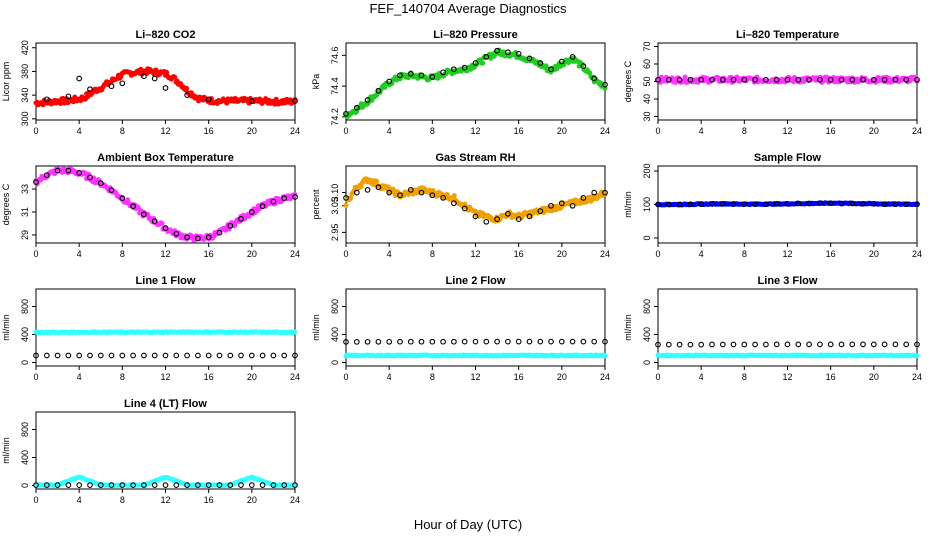 Image resolution: width=936 pixels, height=540 pixels. I want to click on y-axis-label: ml/min, so click(6, 327).